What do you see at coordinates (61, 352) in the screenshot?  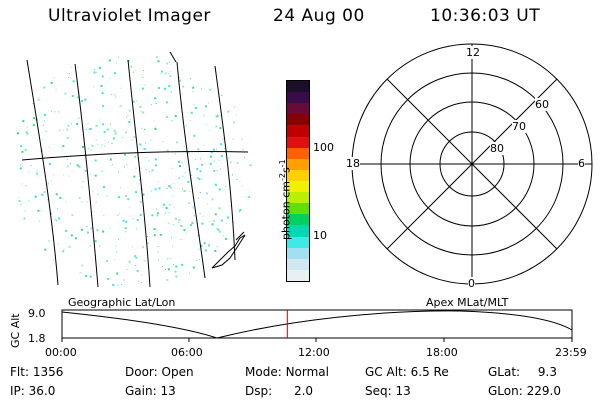 I see `x-tick-0: 00:00` at bounding box center [61, 352].